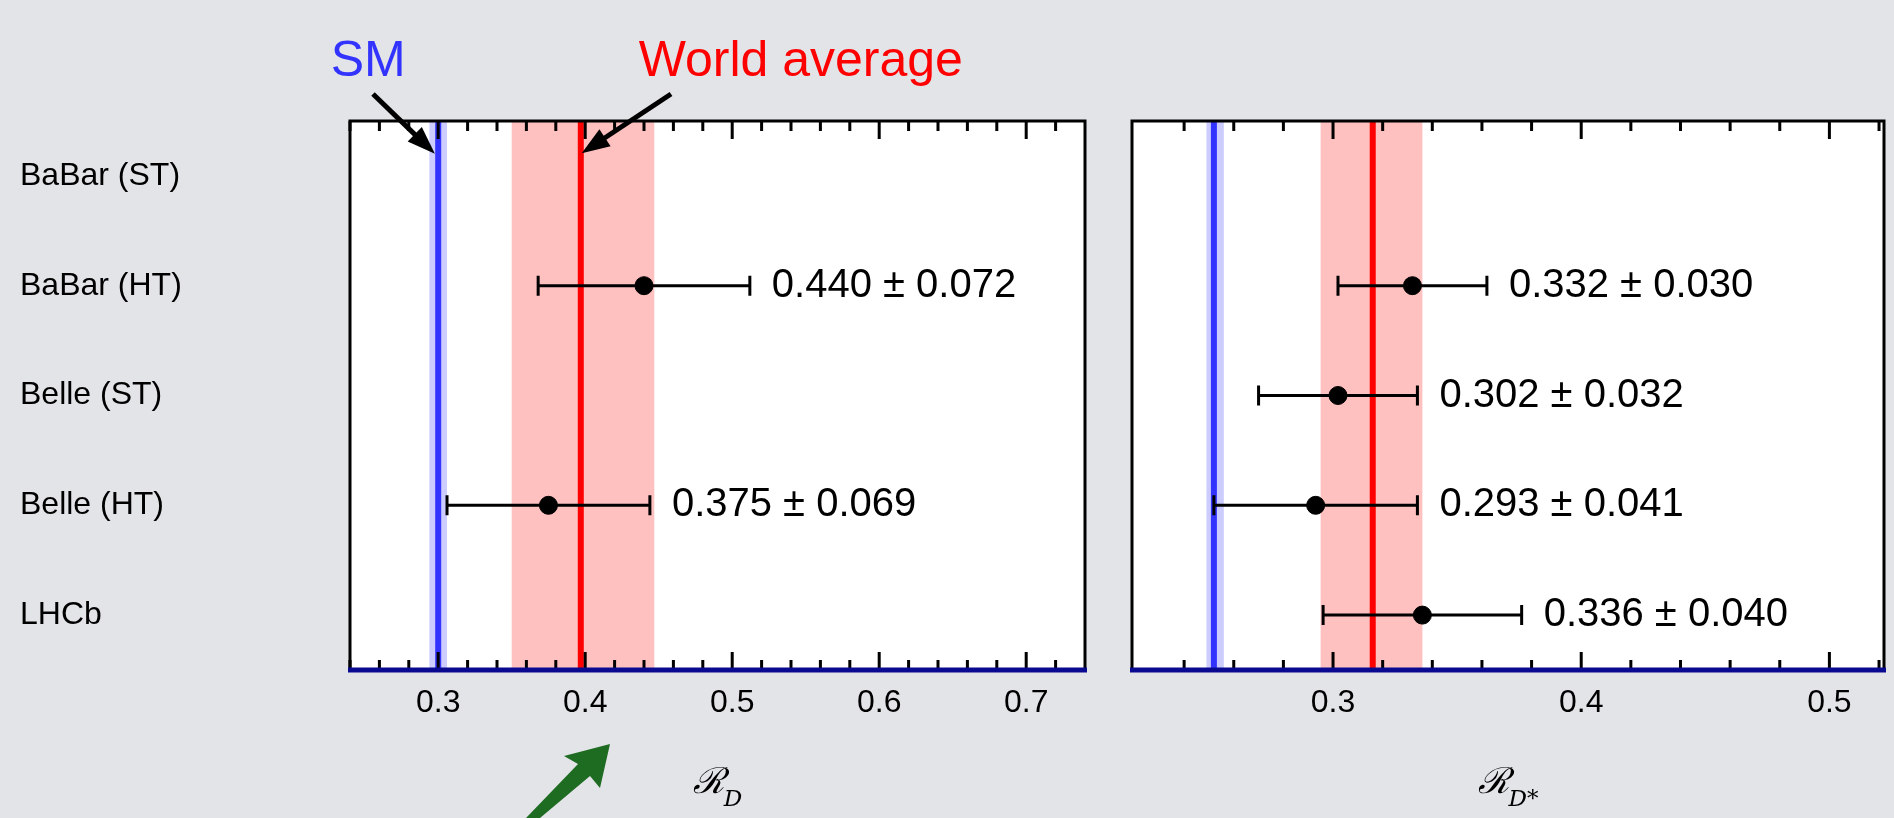  Describe the element at coordinates (794, 502) in the screenshot. I see `data-label: 0.375 ± 0.069` at that location.